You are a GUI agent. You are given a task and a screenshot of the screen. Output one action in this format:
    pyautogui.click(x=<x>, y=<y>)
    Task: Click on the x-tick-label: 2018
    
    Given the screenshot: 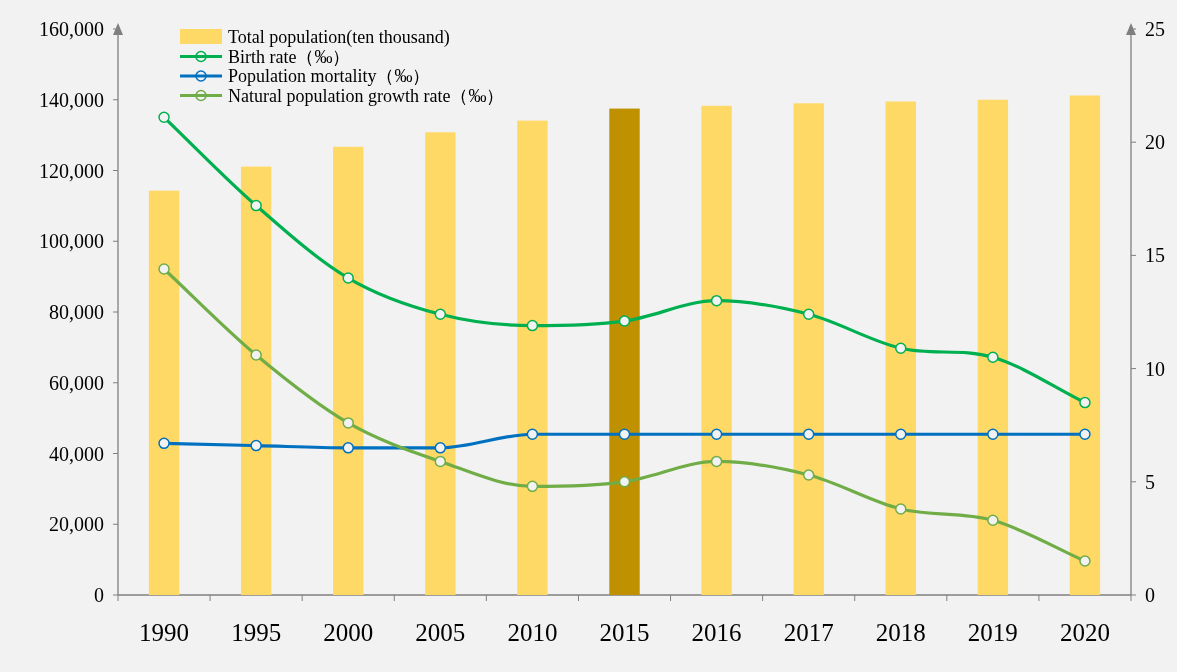 What is the action you would take?
    pyautogui.click(x=900, y=632)
    